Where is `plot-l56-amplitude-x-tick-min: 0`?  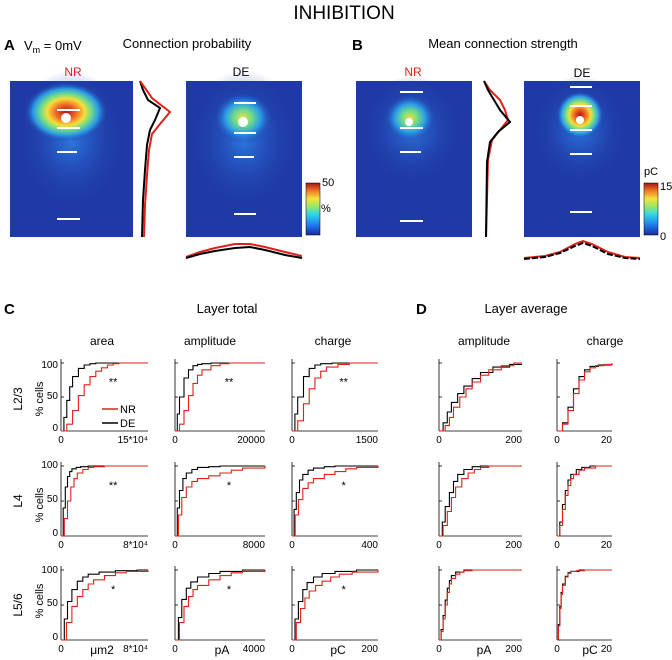 plot-l56-amplitude-x-tick-min: 0 is located at coordinates (175, 649).